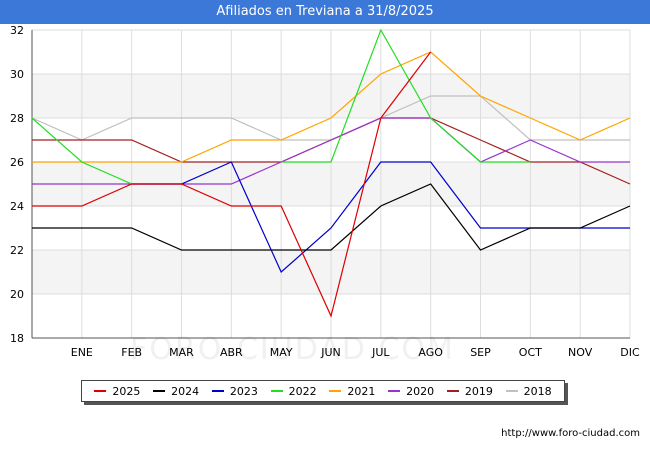 Image resolution: width=650 pixels, height=450 pixels. Describe the element at coordinates (181, 352) in the screenshot. I see `x-tick-label: MAR` at that location.